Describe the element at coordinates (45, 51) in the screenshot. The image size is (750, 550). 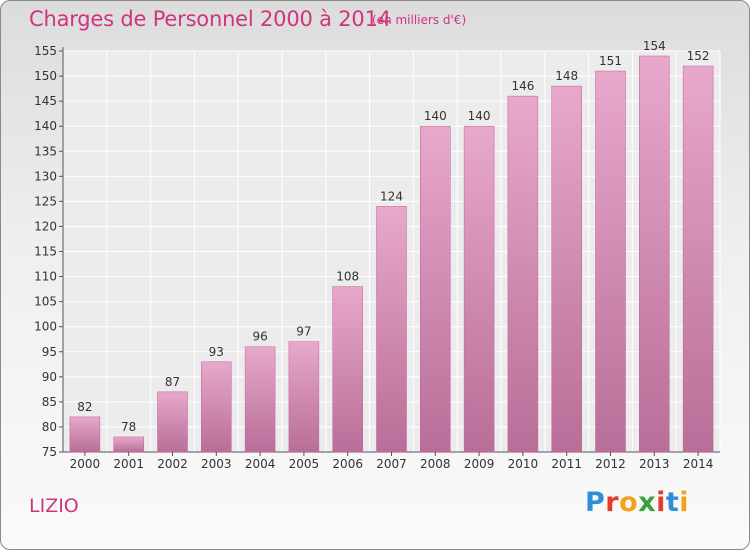
I see `y-tick-label: 155` at that location.